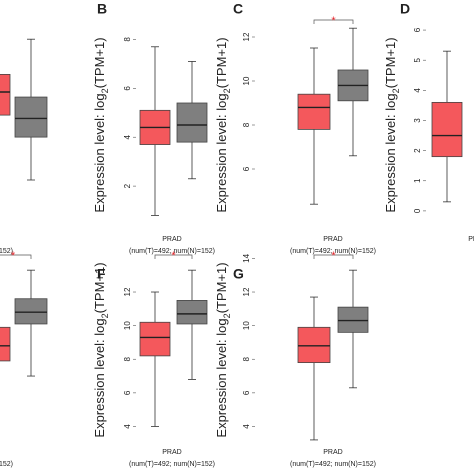  What do you see at coordinates (102, 9) in the screenshot?
I see `panel-letter: B` at bounding box center [102, 9].